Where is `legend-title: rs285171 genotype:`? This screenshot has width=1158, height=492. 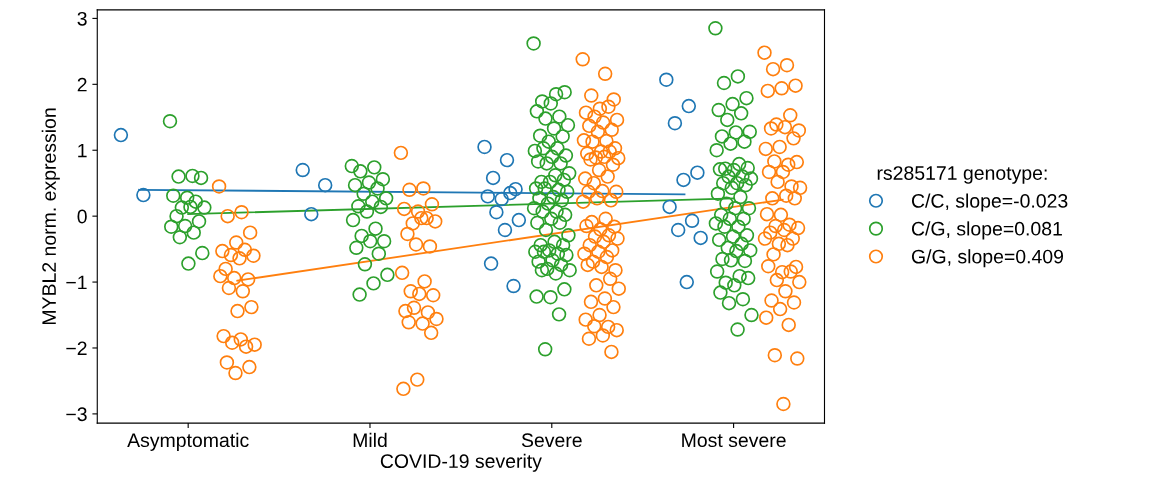 legend-title: rs285171 genotype: is located at coordinates (962, 175).